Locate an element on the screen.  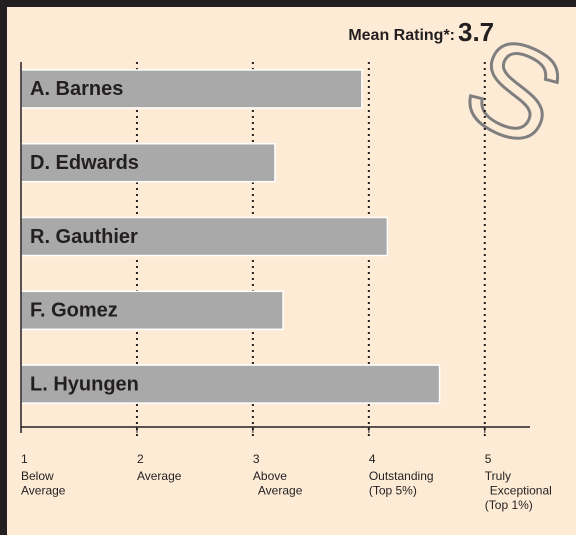
frame-top is located at coordinates (288, 3).